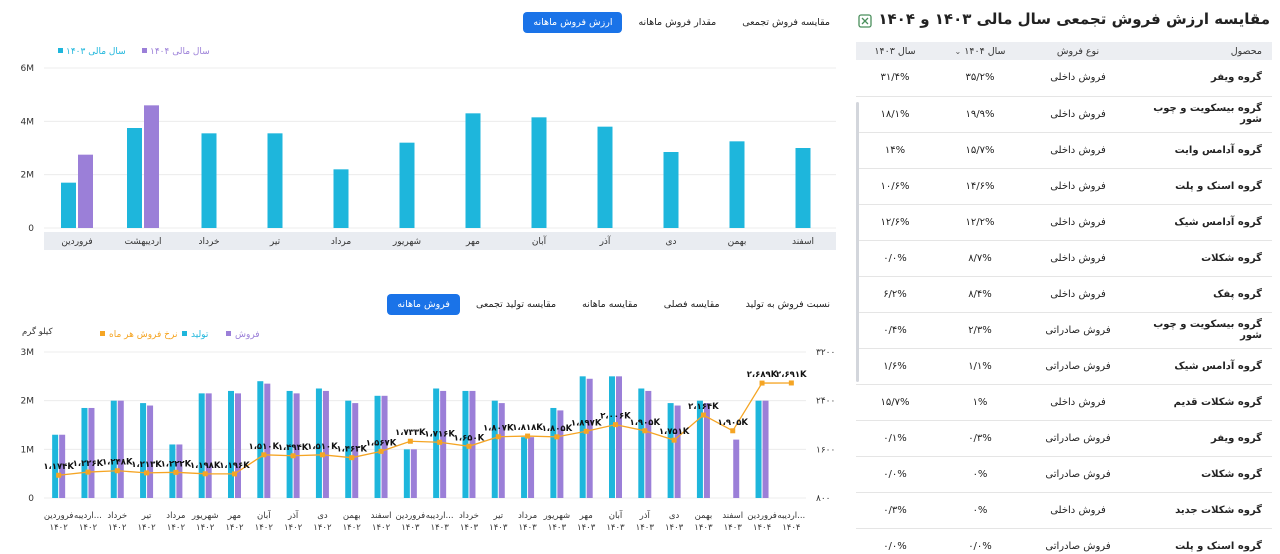  Describe the element at coordinates (1064, 474) in the screenshot. I see `table-row: گروه شکلات فروش صادراتی ۰% ۰/۰%` at that location.